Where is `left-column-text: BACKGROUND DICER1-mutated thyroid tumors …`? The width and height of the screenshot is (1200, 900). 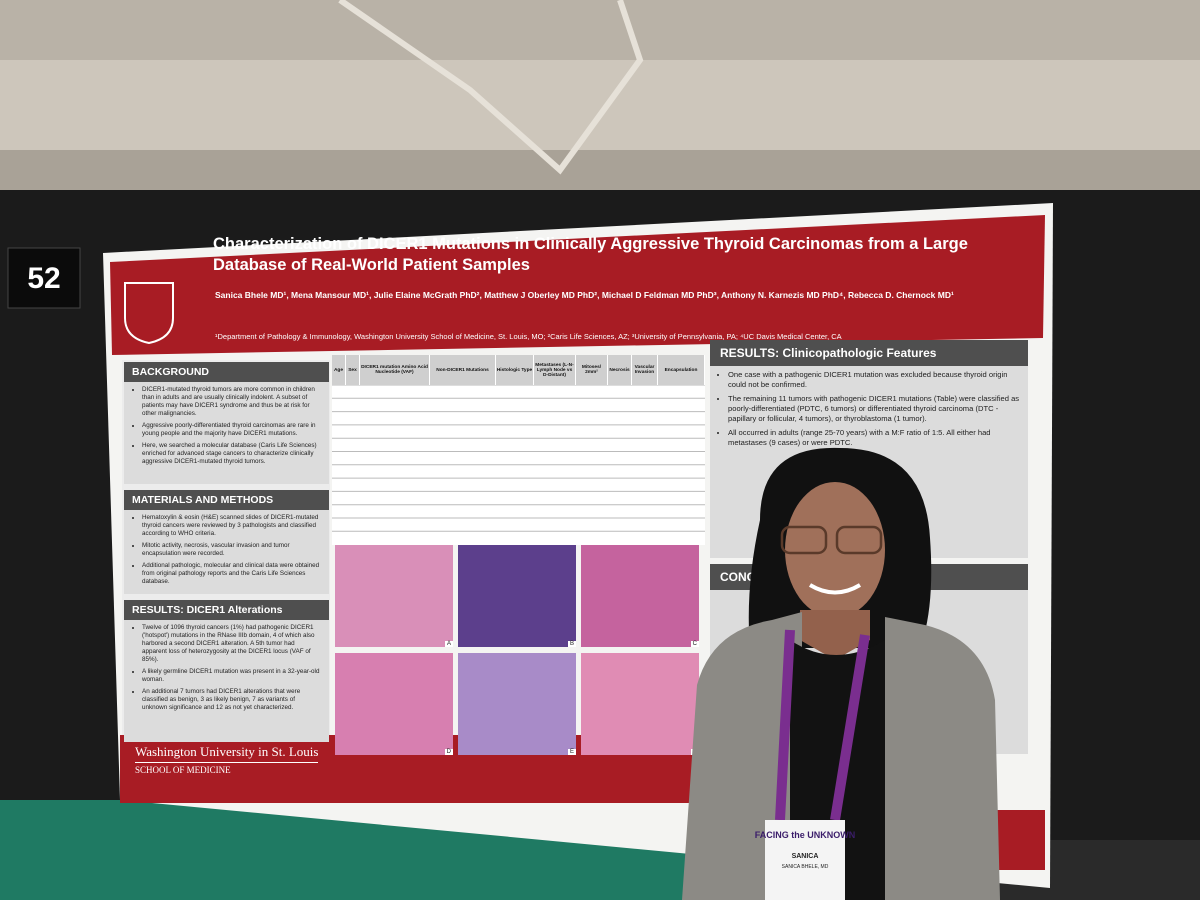 left-column-text: BACKGROUND DICER1-mutated thyroid tumors … is located at coordinates (226, 555).